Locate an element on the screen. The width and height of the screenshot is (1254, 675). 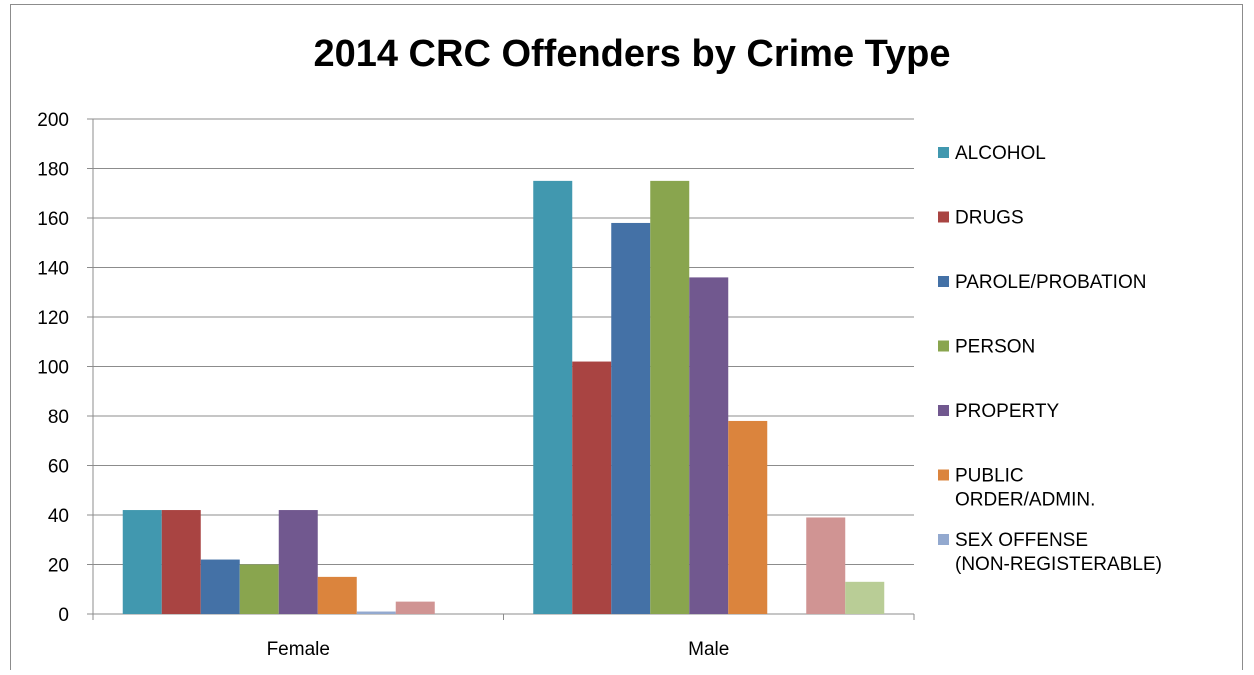
legend-label: PROPERTY is located at coordinates (1007, 411).